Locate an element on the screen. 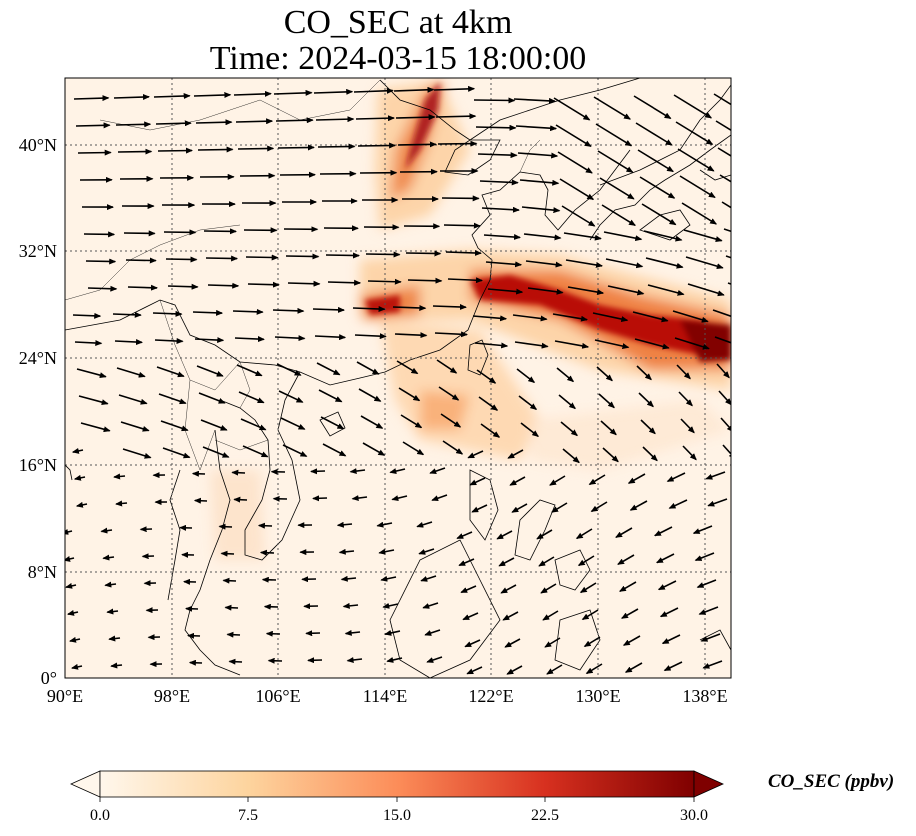  colorbar-tick-label: 15.0 is located at coordinates (397, 815).